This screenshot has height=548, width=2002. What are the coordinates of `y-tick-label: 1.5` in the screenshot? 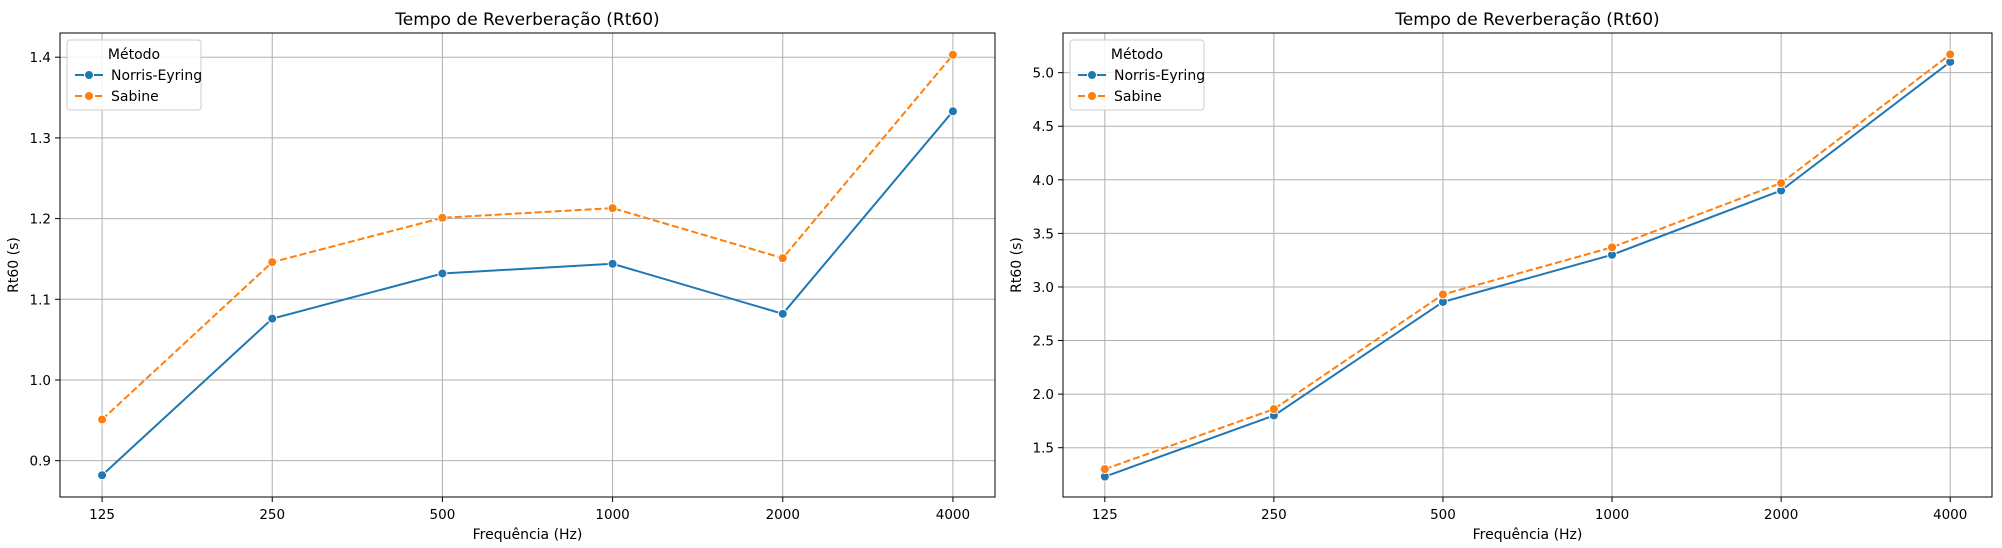 It's located at (1043, 449).